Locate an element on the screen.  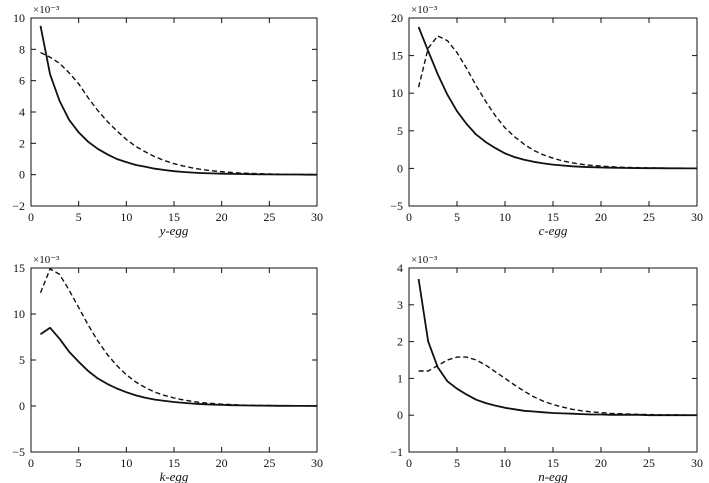
dashed-series-line-n-egg is located at coordinates (557, 386).